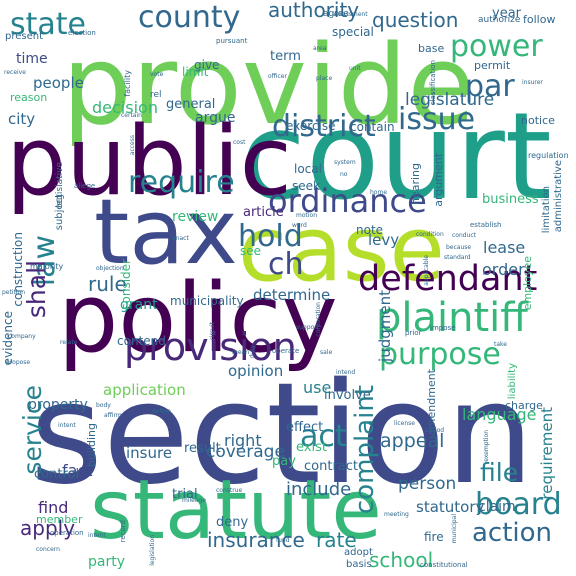 Image resolution: width=576 pixels, height=576 pixels. What do you see at coordinates (263, 212) in the screenshot?
I see `word: article` at bounding box center [263, 212].